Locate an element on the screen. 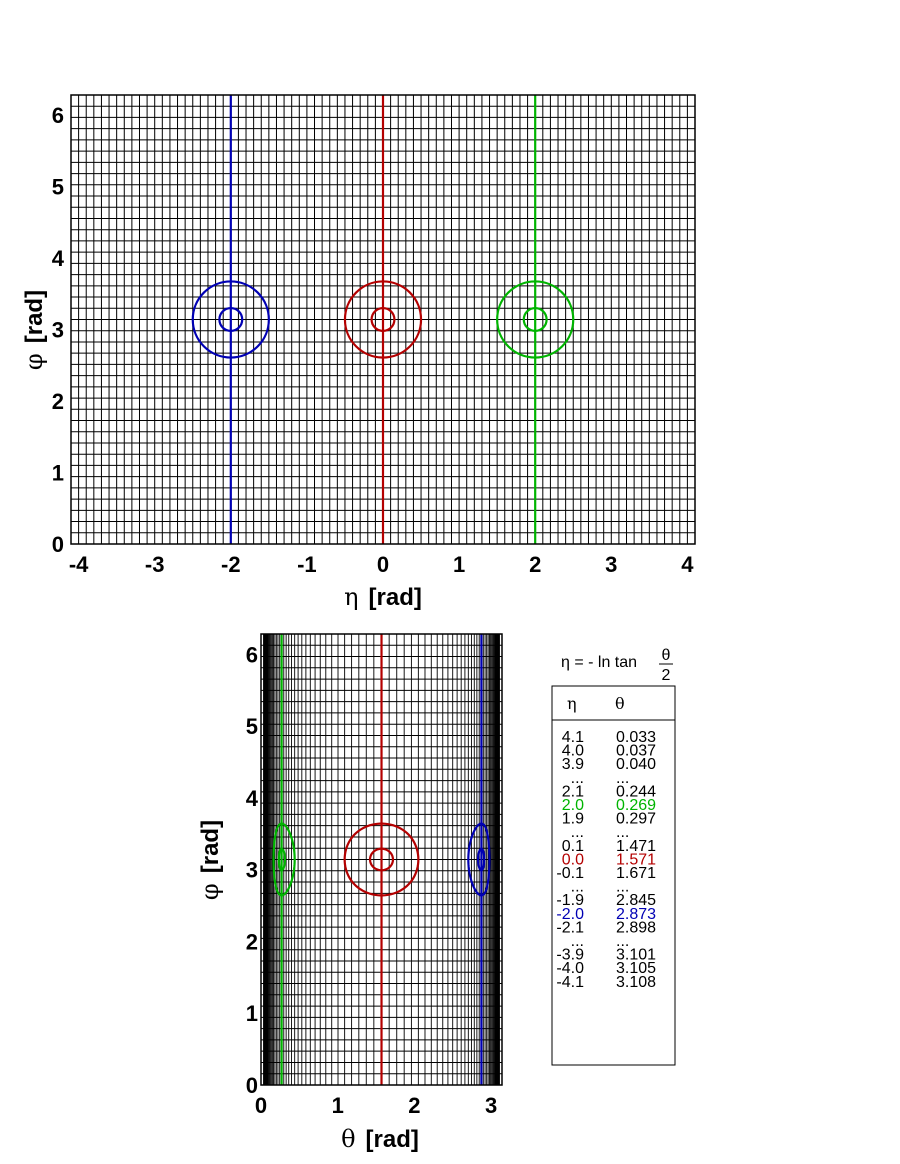 The height and width of the screenshot is (1164, 900). table-cell-theta: 2.873 is located at coordinates (636, 914).